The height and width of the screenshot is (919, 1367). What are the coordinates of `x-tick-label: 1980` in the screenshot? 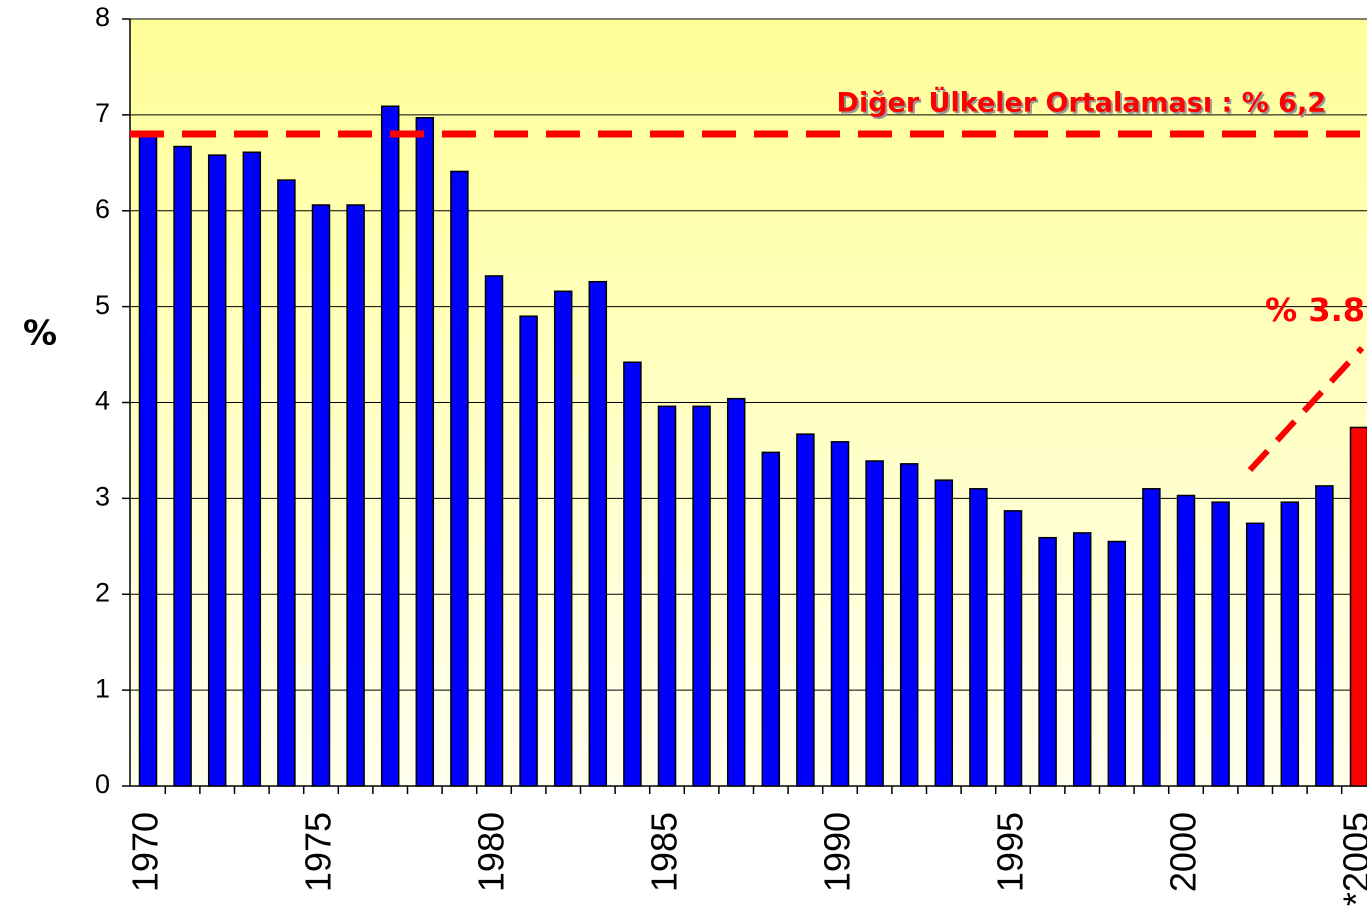 It's located at (491, 852).